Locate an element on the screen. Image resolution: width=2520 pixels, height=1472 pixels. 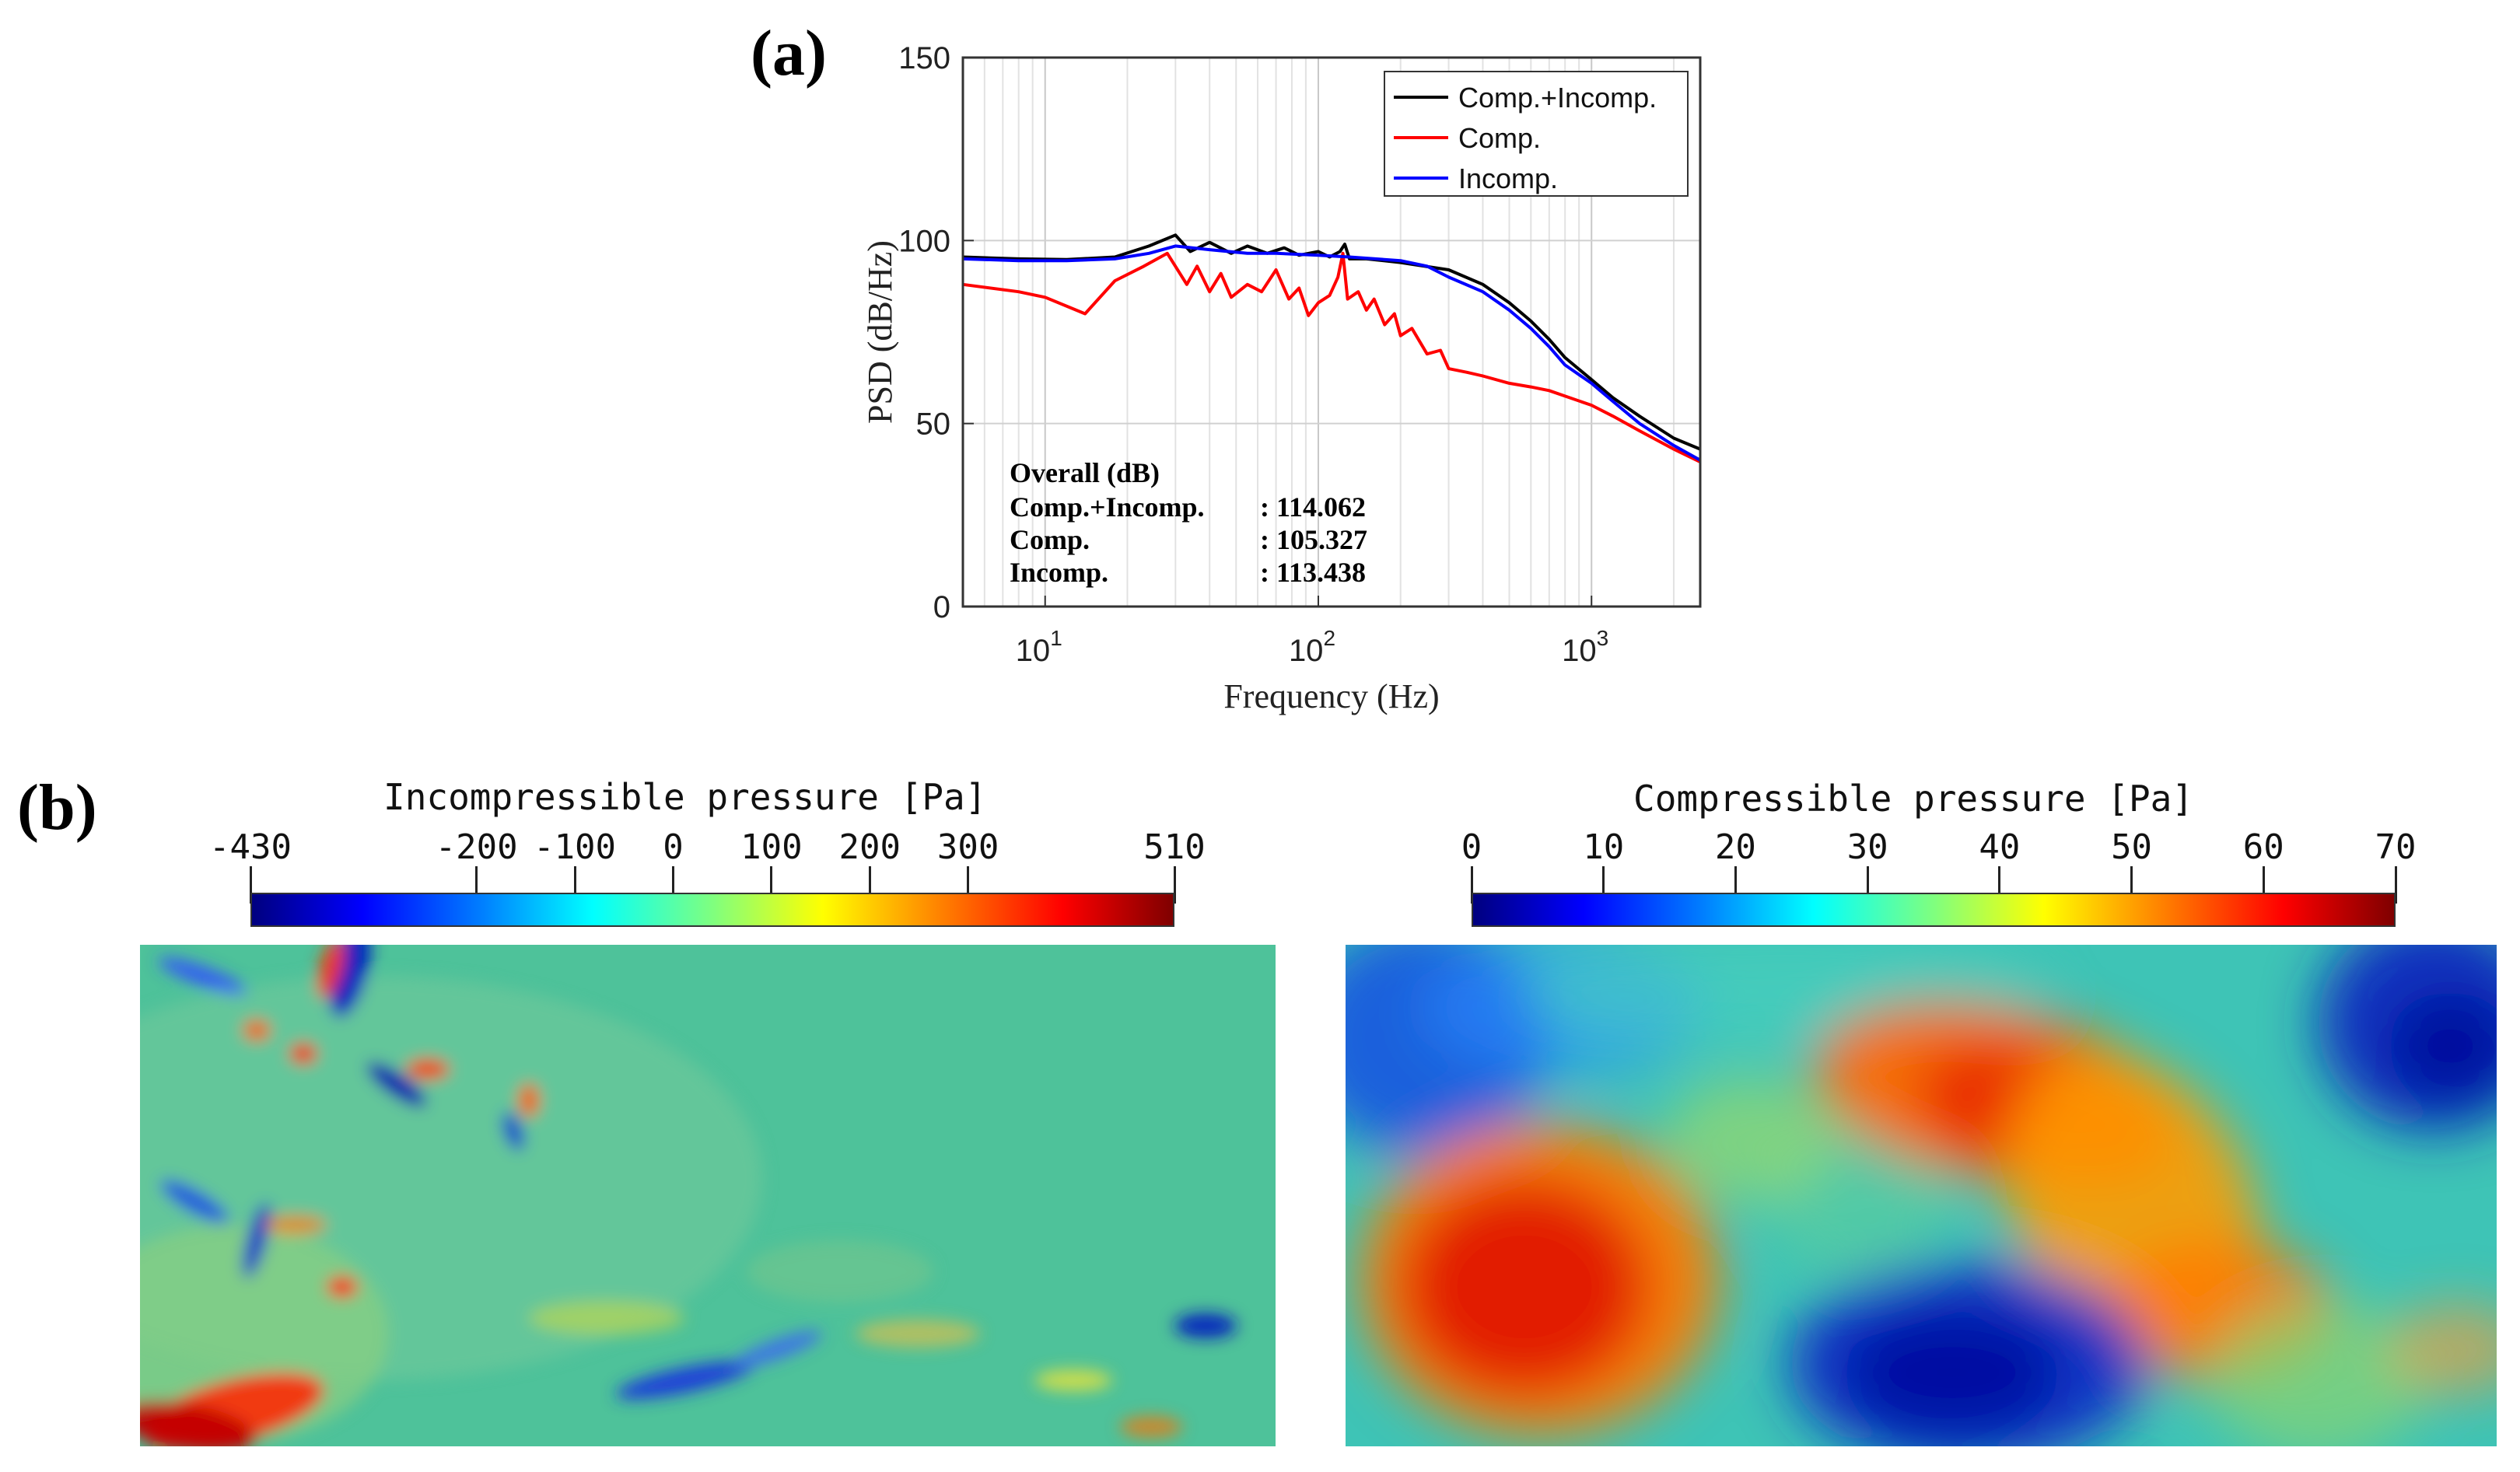
y-tick-label: 0 is located at coordinates (941, 607).